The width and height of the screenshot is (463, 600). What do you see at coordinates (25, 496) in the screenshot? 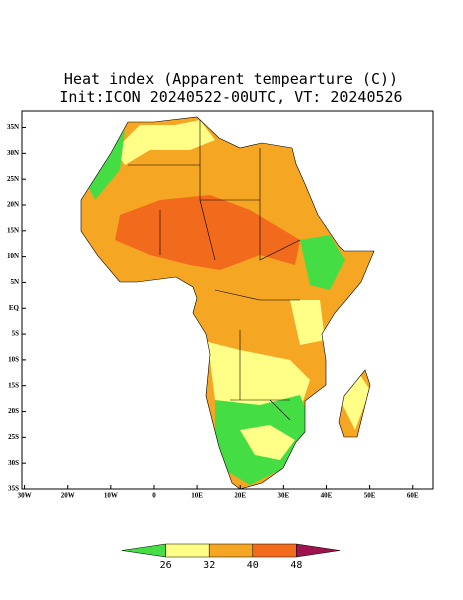
I see `x-tick-label: 30W` at bounding box center [25, 496].